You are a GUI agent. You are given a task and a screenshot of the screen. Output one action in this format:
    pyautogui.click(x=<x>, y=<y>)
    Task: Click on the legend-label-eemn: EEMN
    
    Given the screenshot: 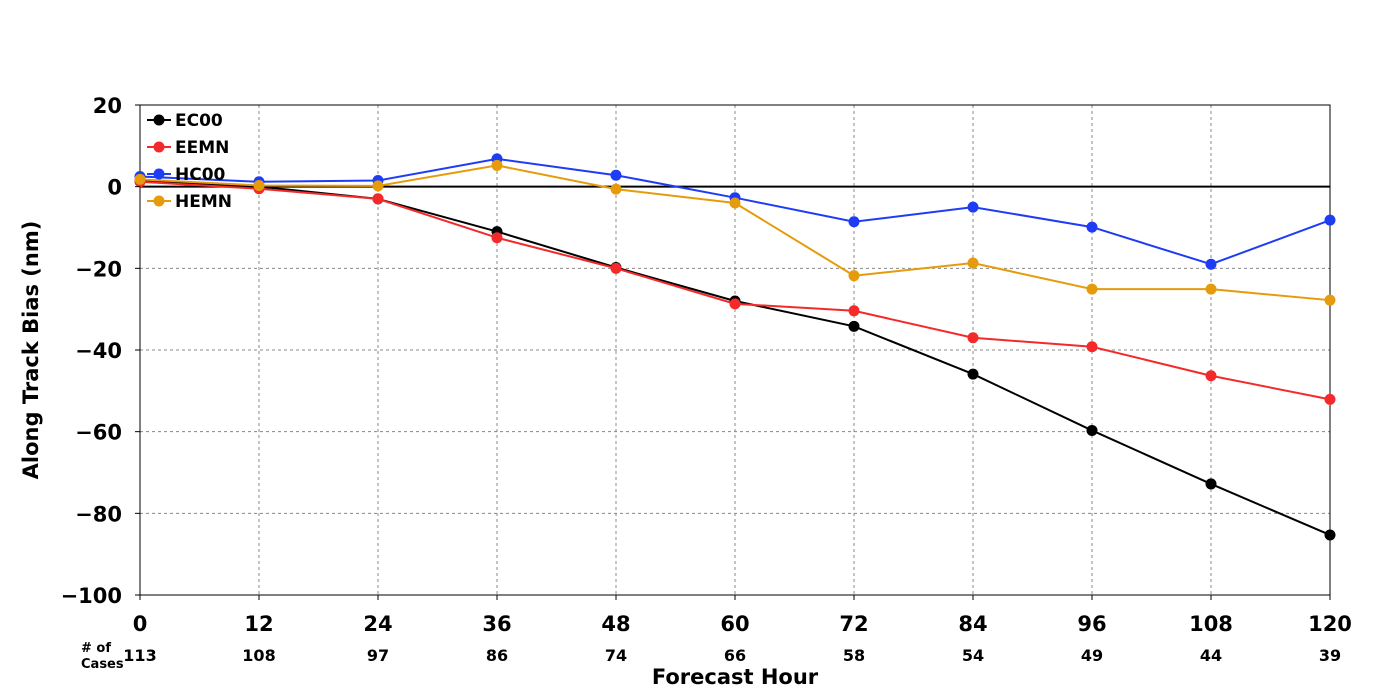 What is the action you would take?
    pyautogui.click(x=202, y=148)
    